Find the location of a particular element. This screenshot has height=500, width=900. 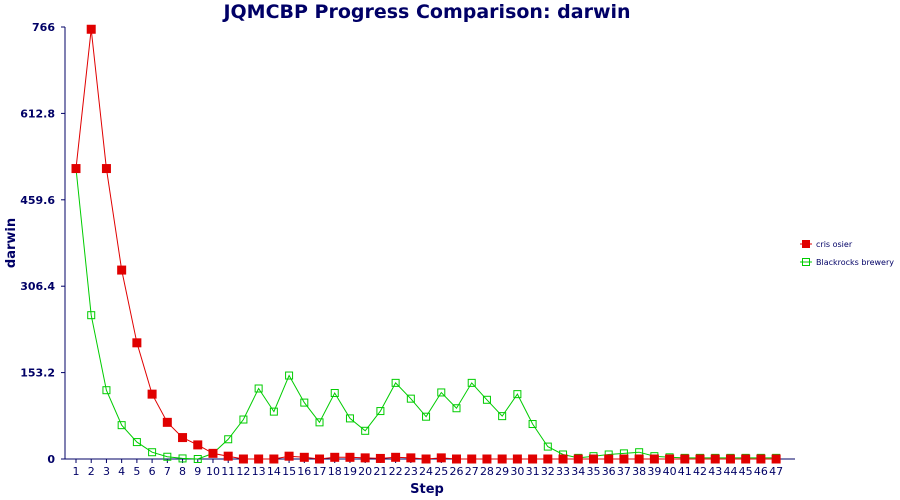

x-tick-label: 16 is located at coordinates (304, 471).